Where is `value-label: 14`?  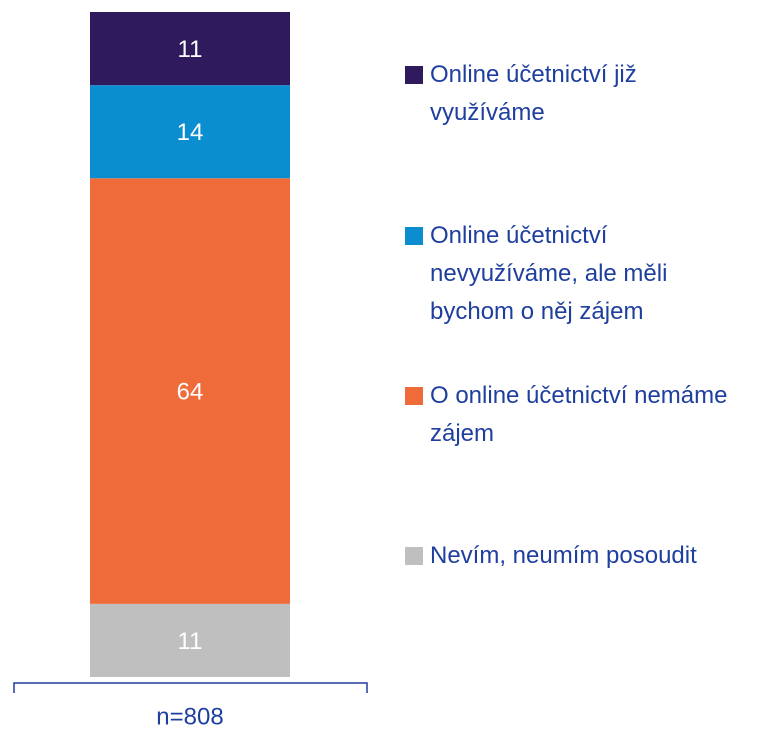 value-label: 14 is located at coordinates (190, 132).